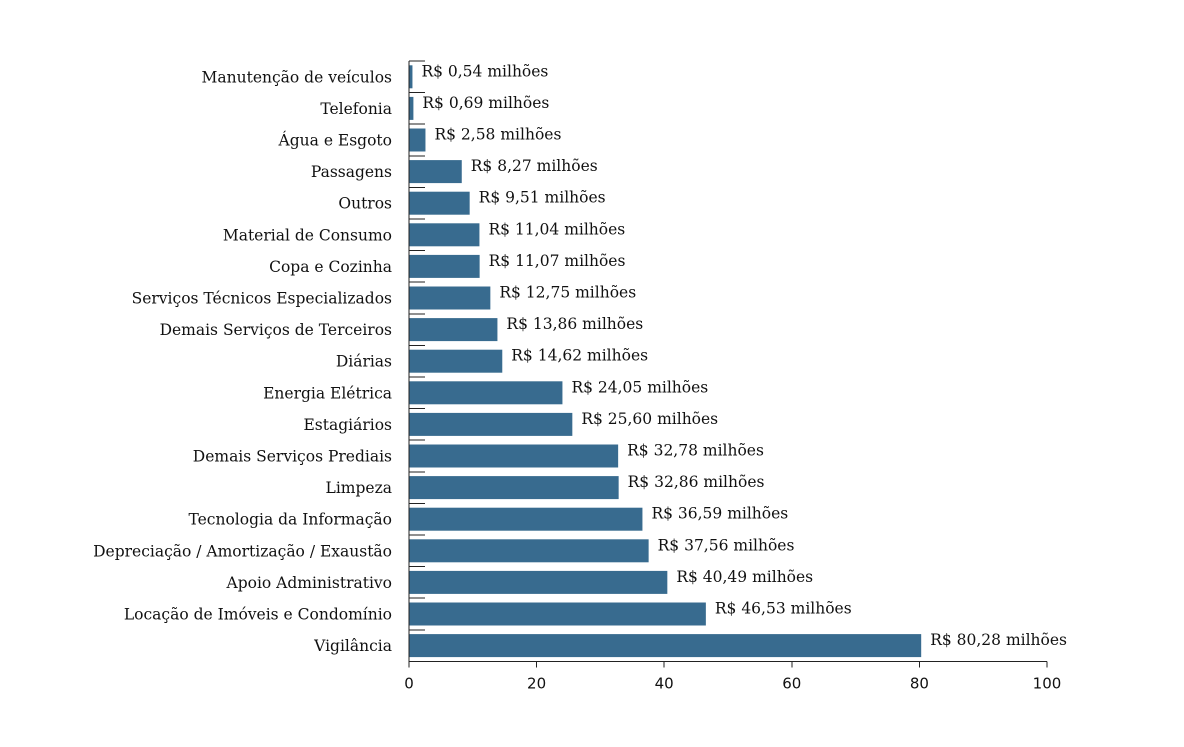 This screenshot has height=747, width=1184. I want to click on category-label: Energia Elétrica, so click(327, 393).